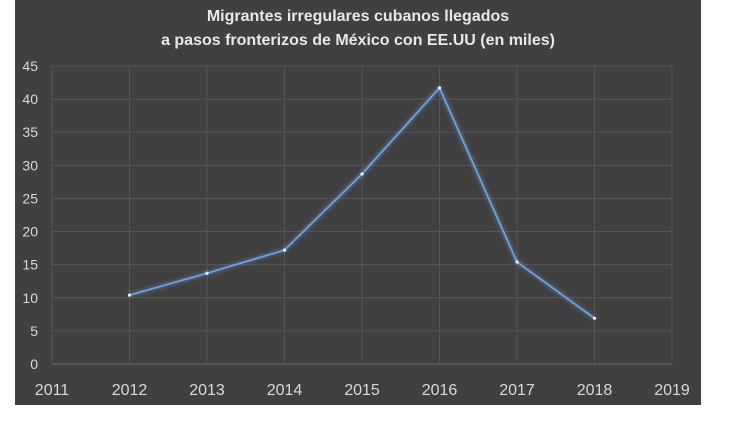 This screenshot has width=750, height=422. Describe the element at coordinates (440, 390) in the screenshot. I see `x-tick-label: 2016` at that location.